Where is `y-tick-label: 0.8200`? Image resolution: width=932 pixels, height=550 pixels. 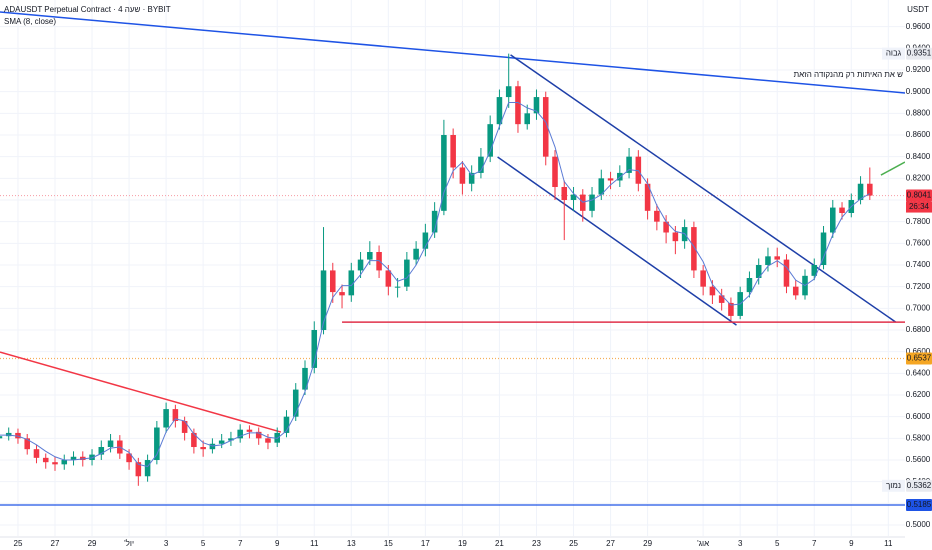
y-tick-label: 0.8200 is located at coordinates (918, 177).